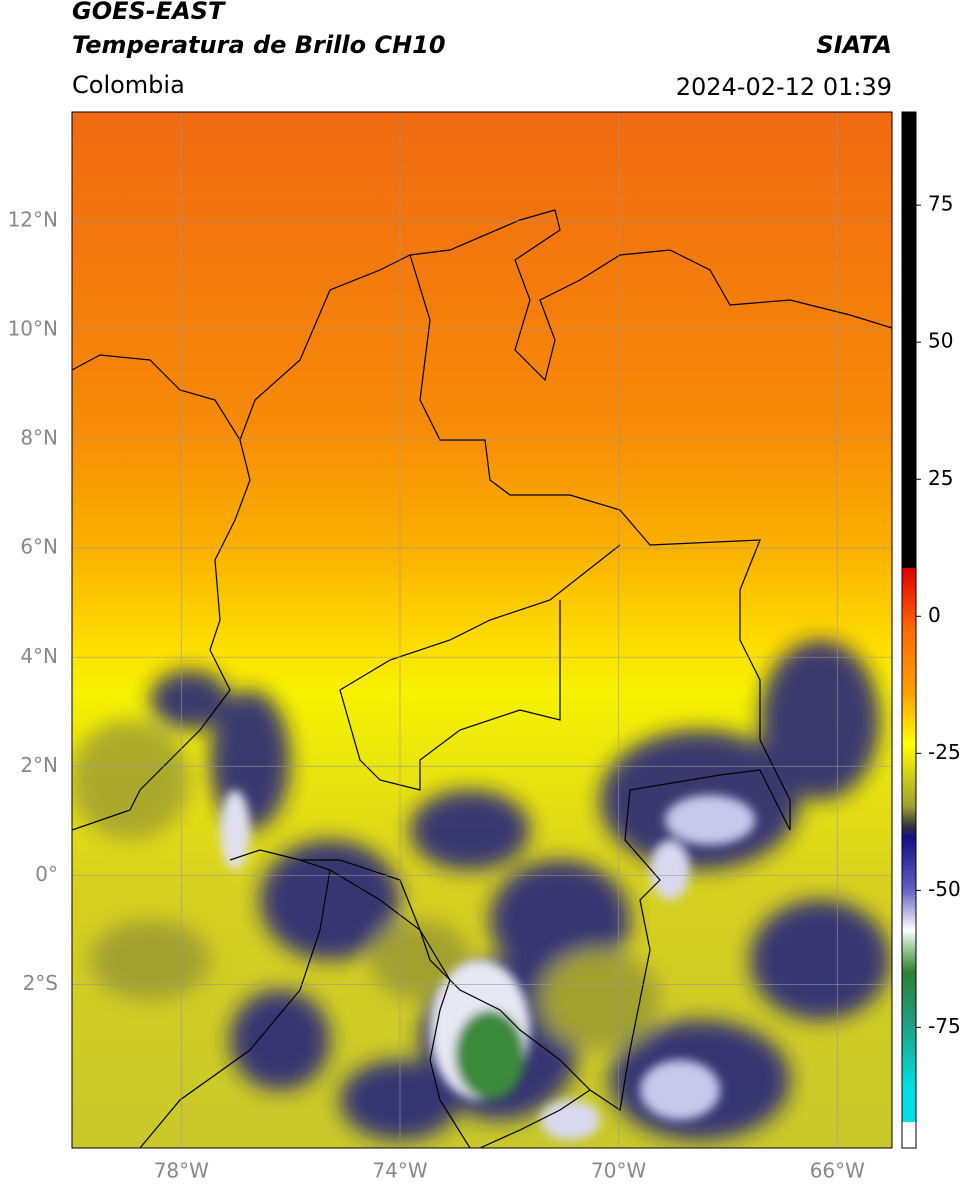  I want to click on y-tick-label: 8°N, so click(39, 438).